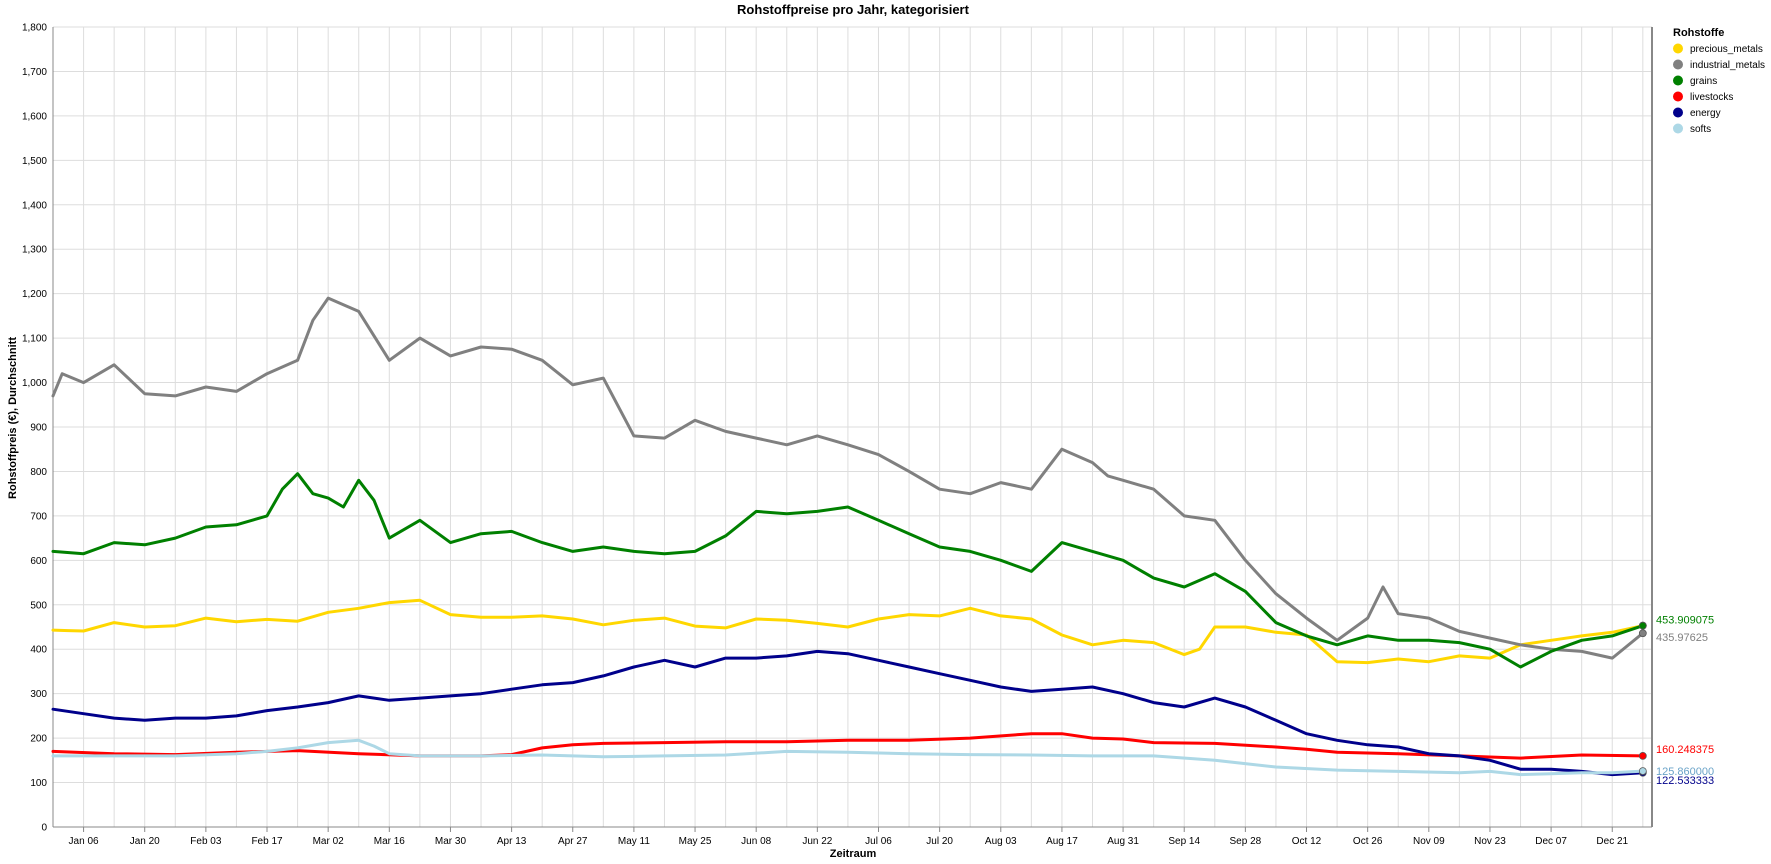 The image size is (1771, 864). What do you see at coordinates (817, 841) in the screenshot?
I see `x-tick-label: Jun 22` at bounding box center [817, 841].